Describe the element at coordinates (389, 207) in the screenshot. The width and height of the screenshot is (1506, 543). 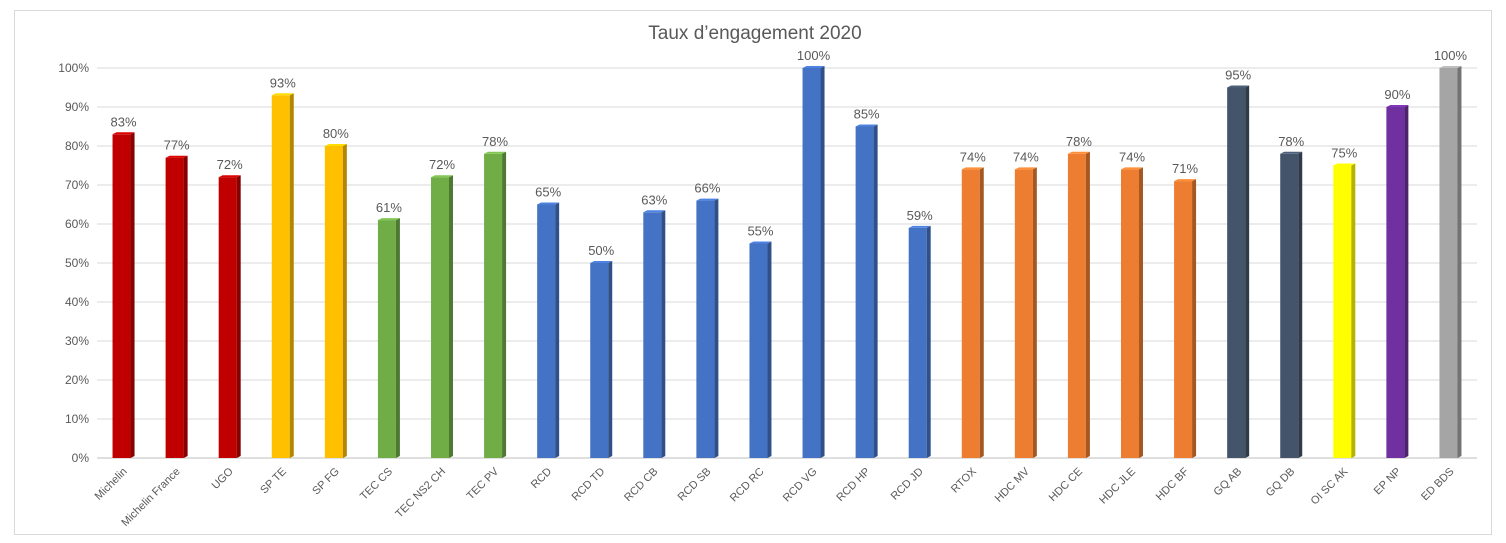
I see `data-label: 61%` at that location.